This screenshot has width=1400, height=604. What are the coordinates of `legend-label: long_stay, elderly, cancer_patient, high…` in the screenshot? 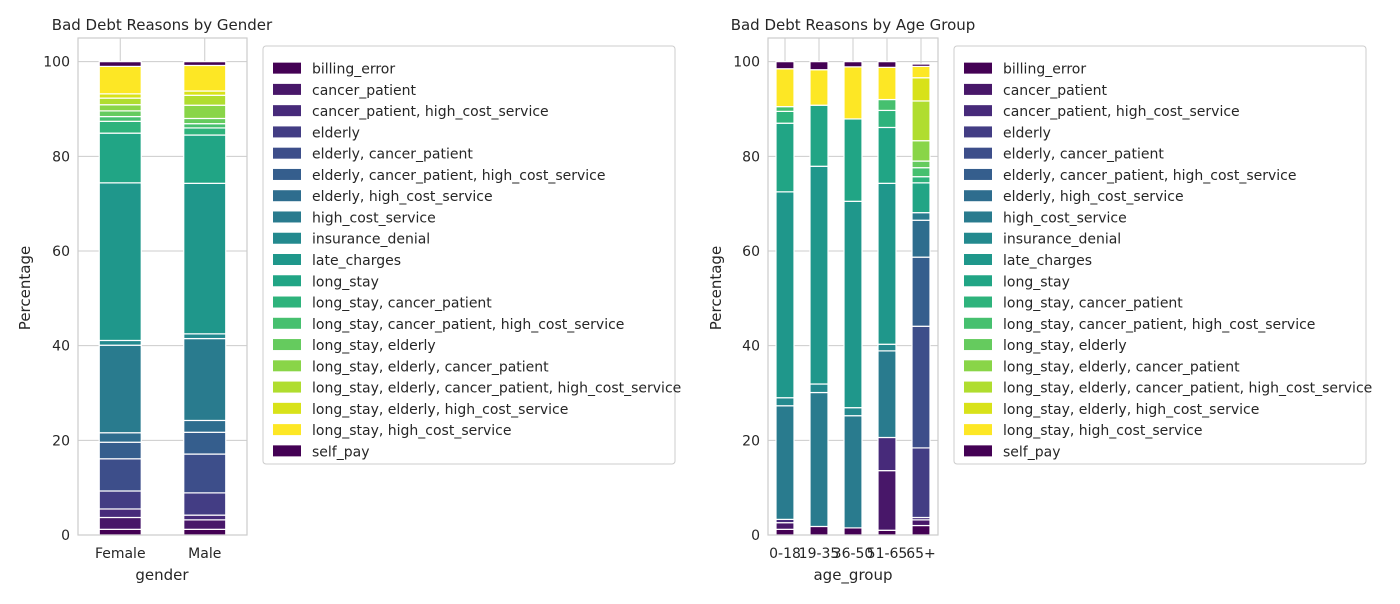 It's located at (1187, 389).